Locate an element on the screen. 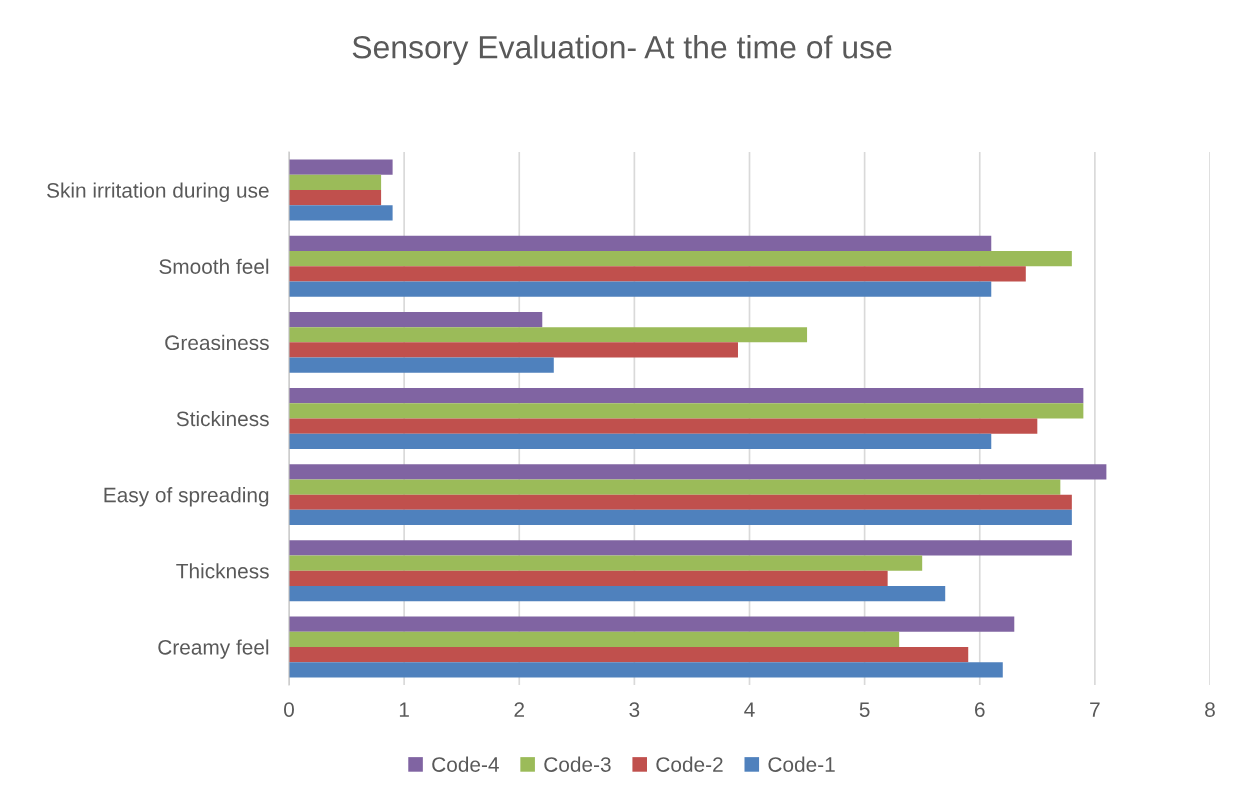  x-tick-label: 5 is located at coordinates (864, 709).